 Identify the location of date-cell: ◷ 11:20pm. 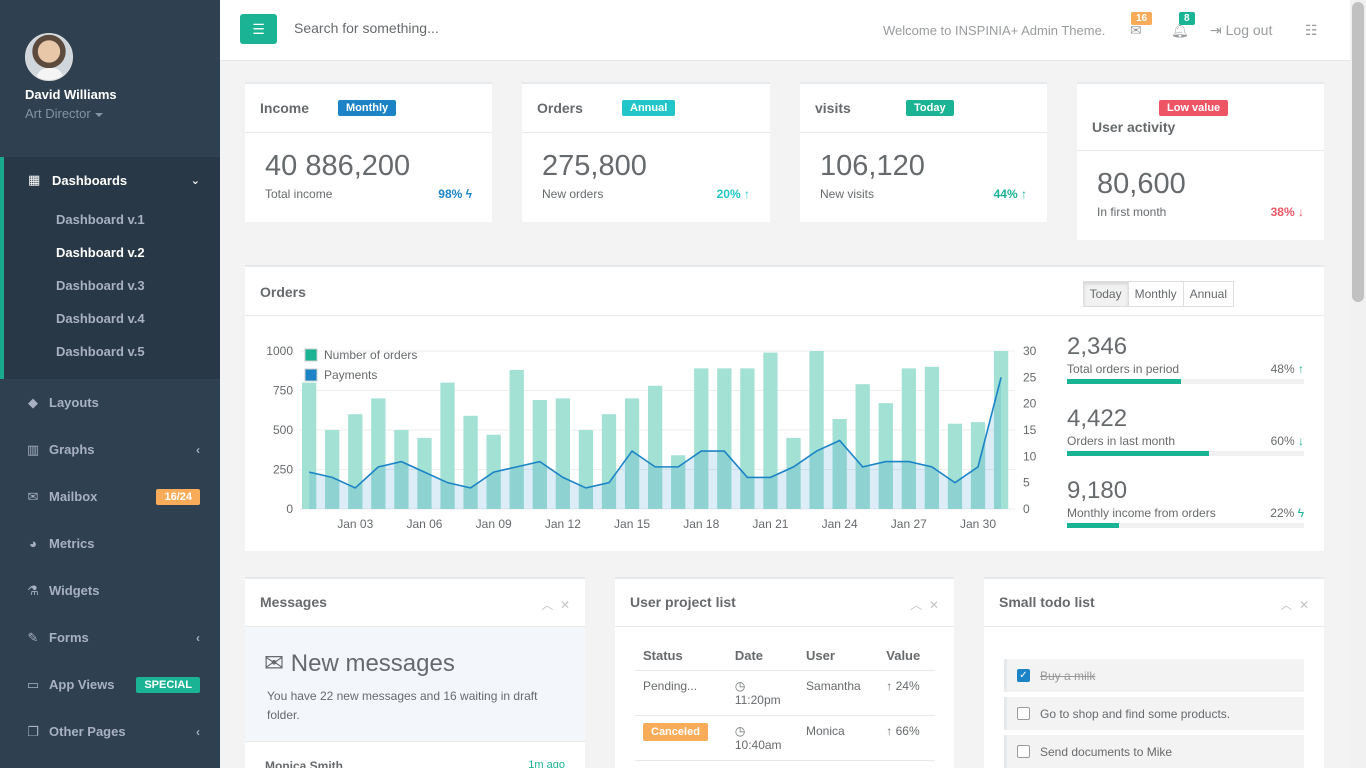
(762, 693).